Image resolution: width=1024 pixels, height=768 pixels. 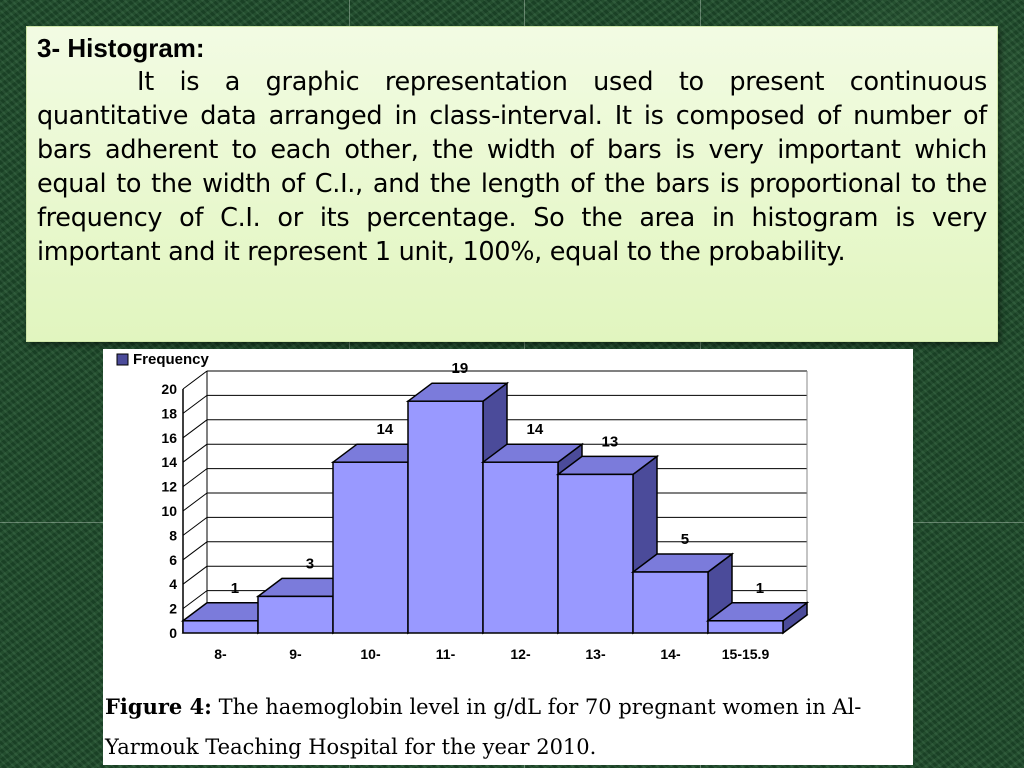 What do you see at coordinates (169, 389) in the screenshot?
I see `y-tick-label: 20` at bounding box center [169, 389].